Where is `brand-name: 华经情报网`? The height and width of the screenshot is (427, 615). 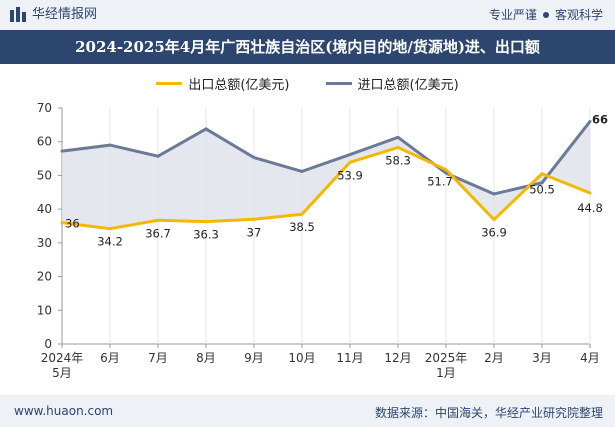 brand-name: 华经情报网 is located at coordinates (65, 14).